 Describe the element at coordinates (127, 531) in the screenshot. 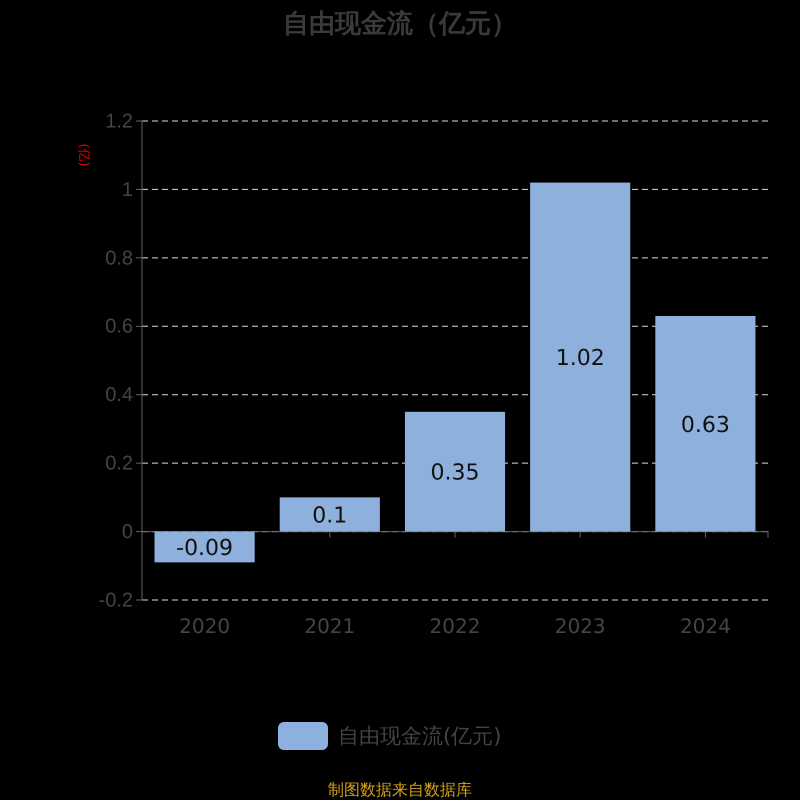

I see `y-tick-label: 0` at that location.